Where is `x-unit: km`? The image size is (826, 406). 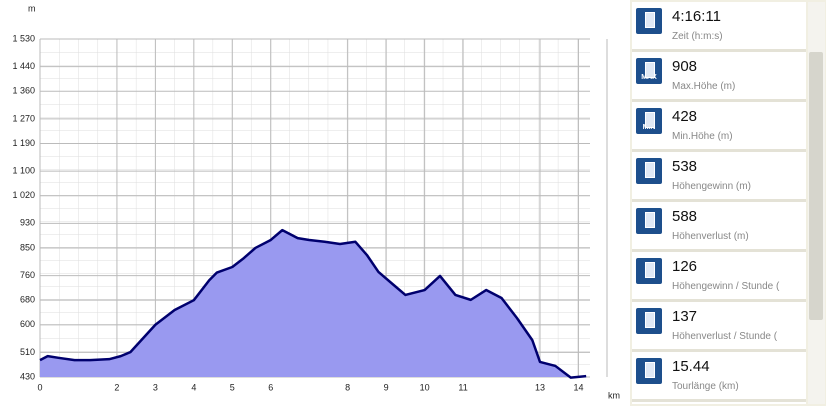
x-unit: km is located at coordinates (614, 395).